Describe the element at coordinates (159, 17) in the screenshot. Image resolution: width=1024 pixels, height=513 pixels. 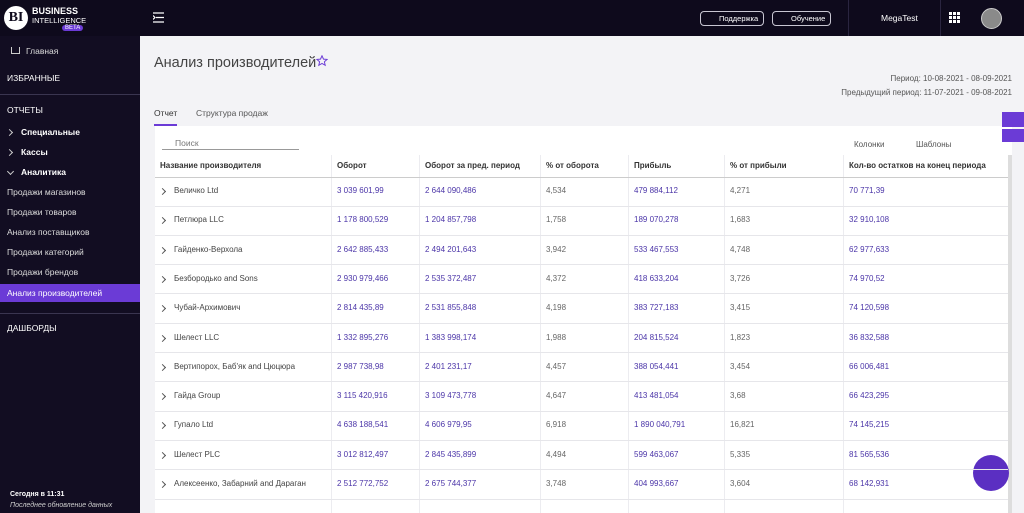
I see `menu-toggle` at that location.